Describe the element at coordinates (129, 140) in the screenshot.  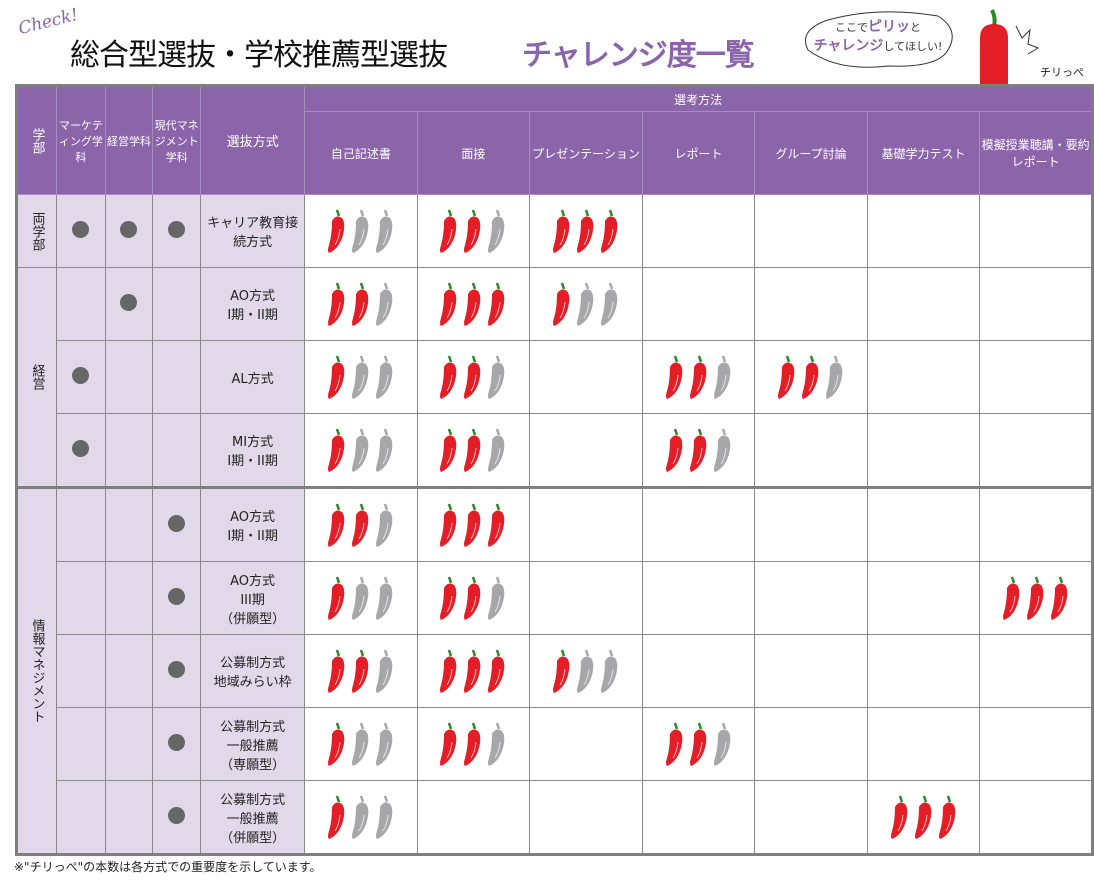
I see `header-business: 経営学科` at that location.